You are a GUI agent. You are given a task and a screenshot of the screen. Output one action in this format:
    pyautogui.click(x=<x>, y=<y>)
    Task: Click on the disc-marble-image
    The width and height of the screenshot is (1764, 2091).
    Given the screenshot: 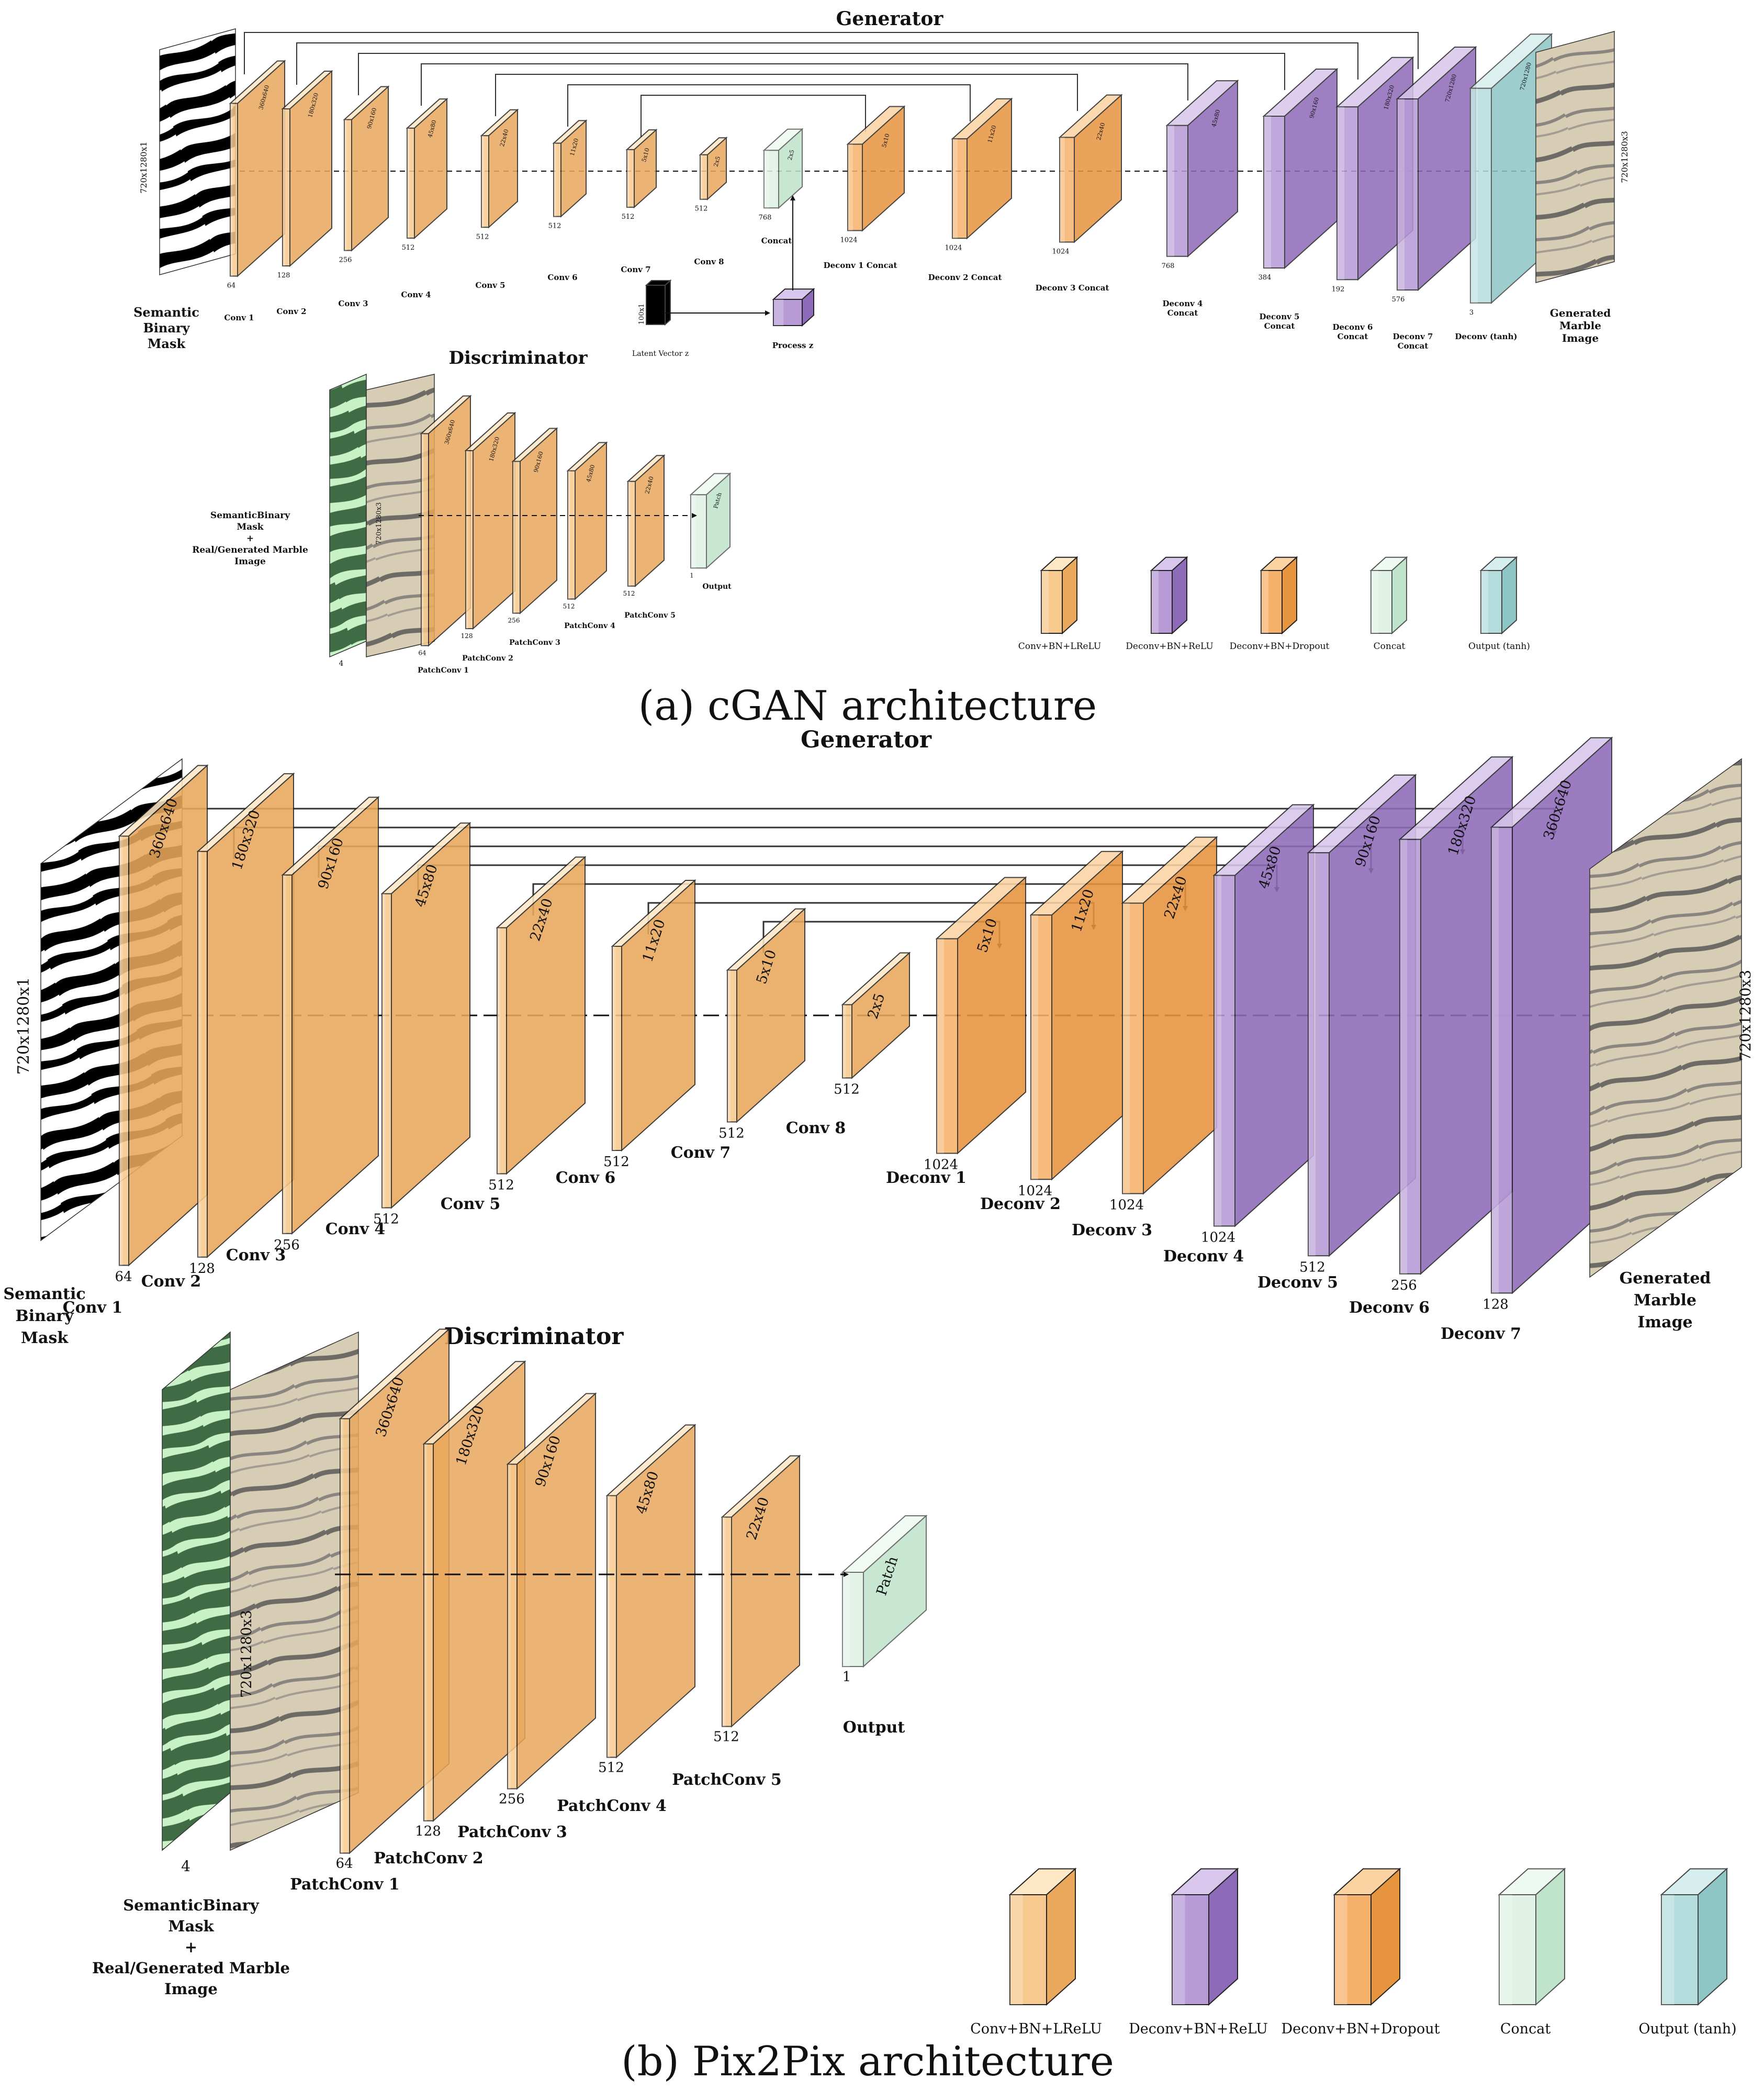 What is the action you would take?
    pyautogui.click(x=400, y=515)
    